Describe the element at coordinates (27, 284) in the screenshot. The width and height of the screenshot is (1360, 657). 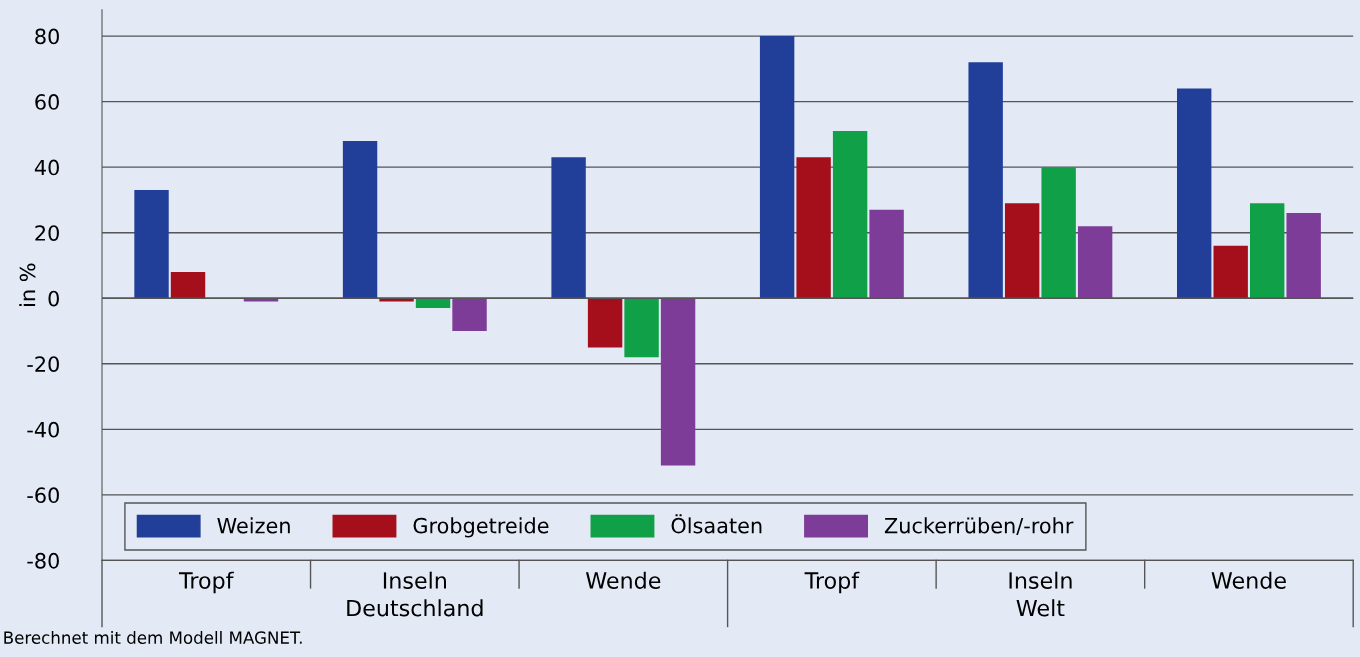
I see `y-axis-title: in %` at that location.